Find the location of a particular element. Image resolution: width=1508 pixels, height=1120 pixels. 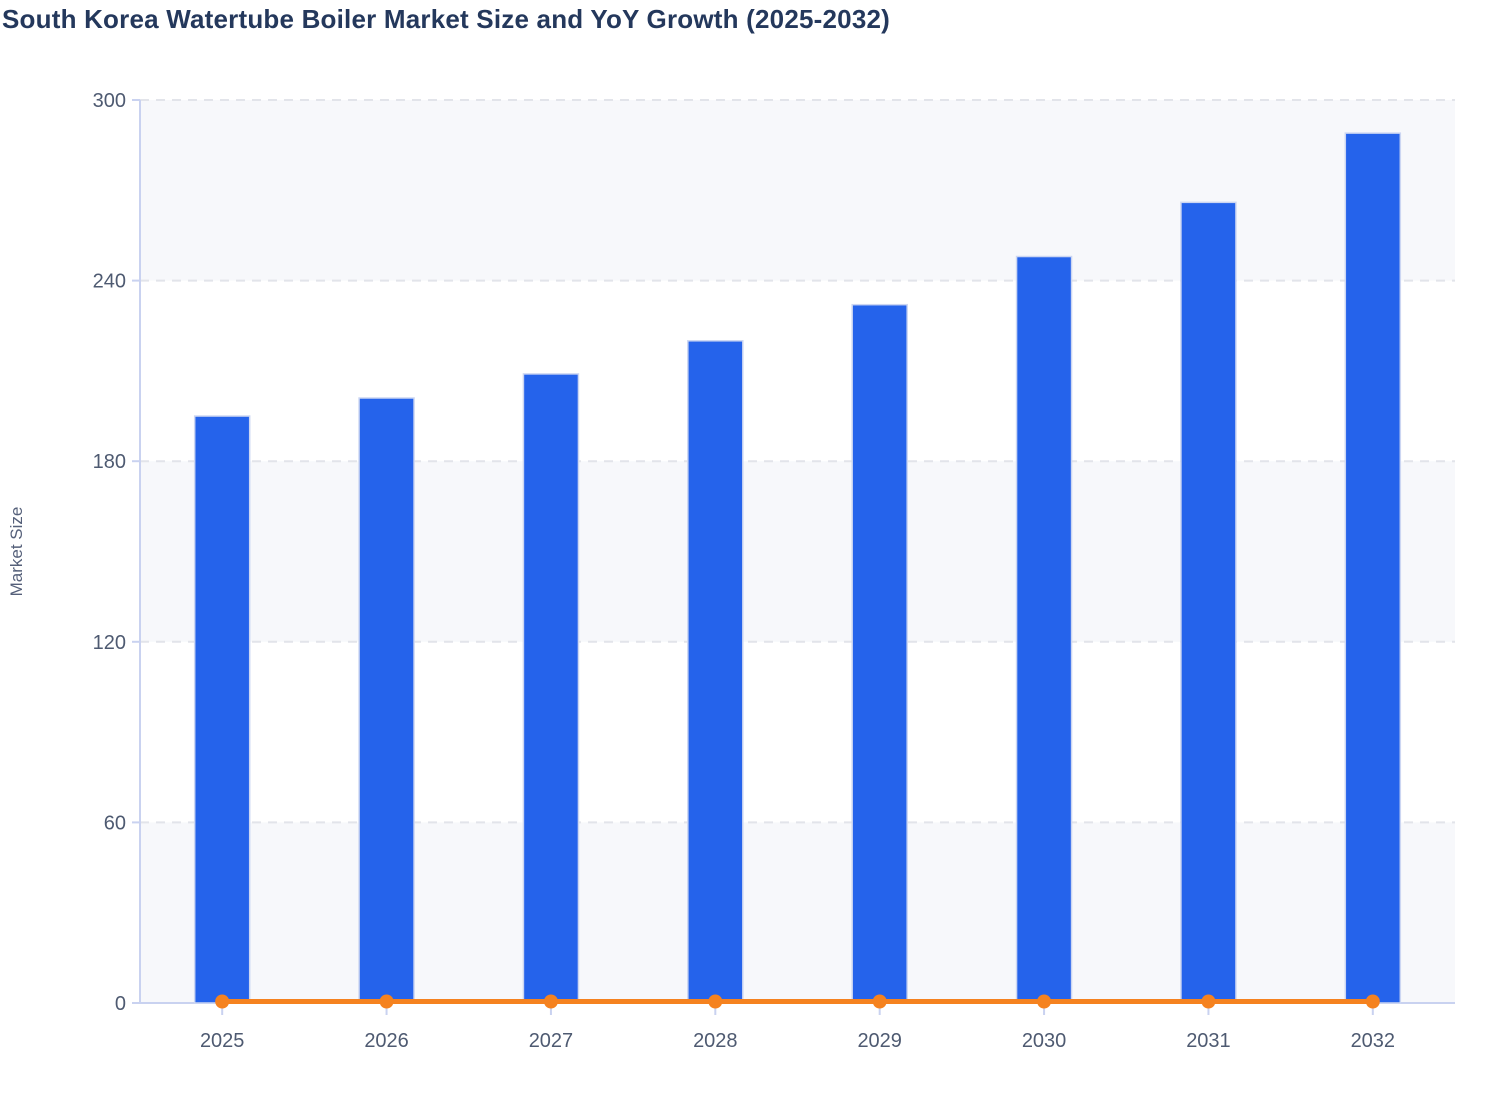

bar-2030 is located at coordinates (1044, 629).